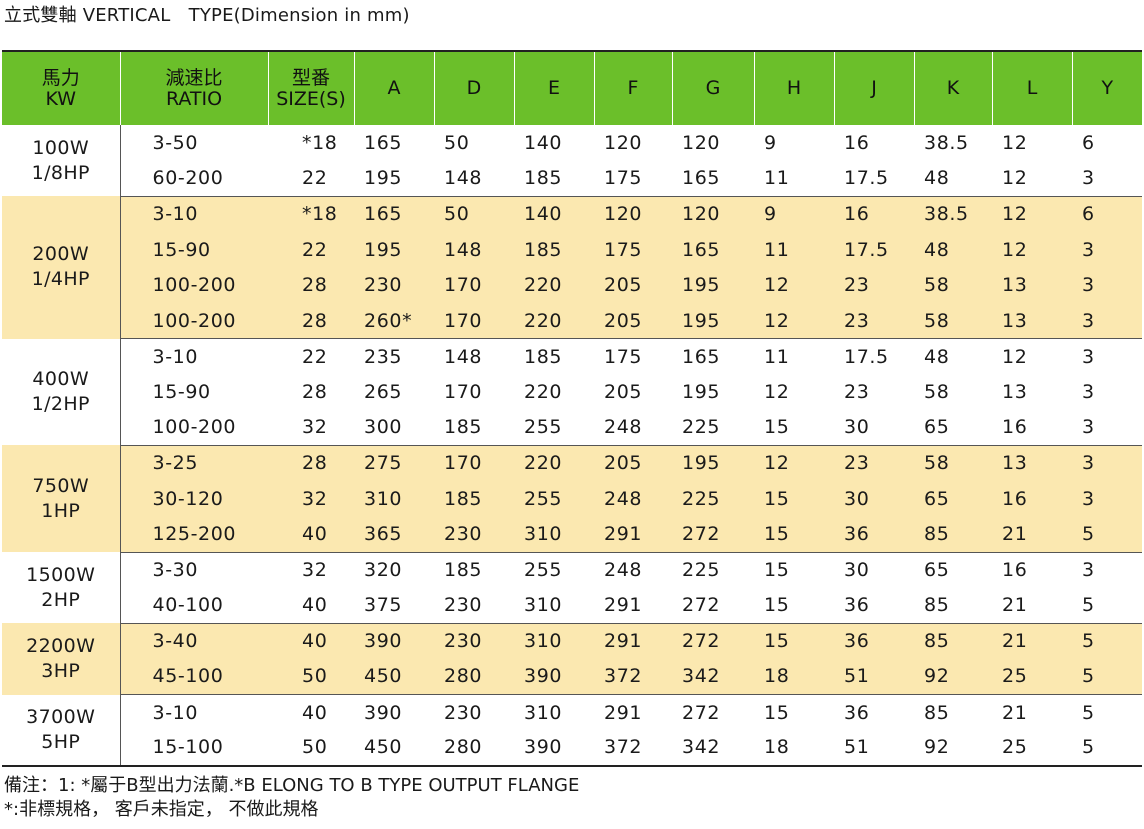 The width and height of the screenshot is (1144, 829). What do you see at coordinates (61, 741) in the screenshot?
I see `power-label: 5HP` at bounding box center [61, 741].